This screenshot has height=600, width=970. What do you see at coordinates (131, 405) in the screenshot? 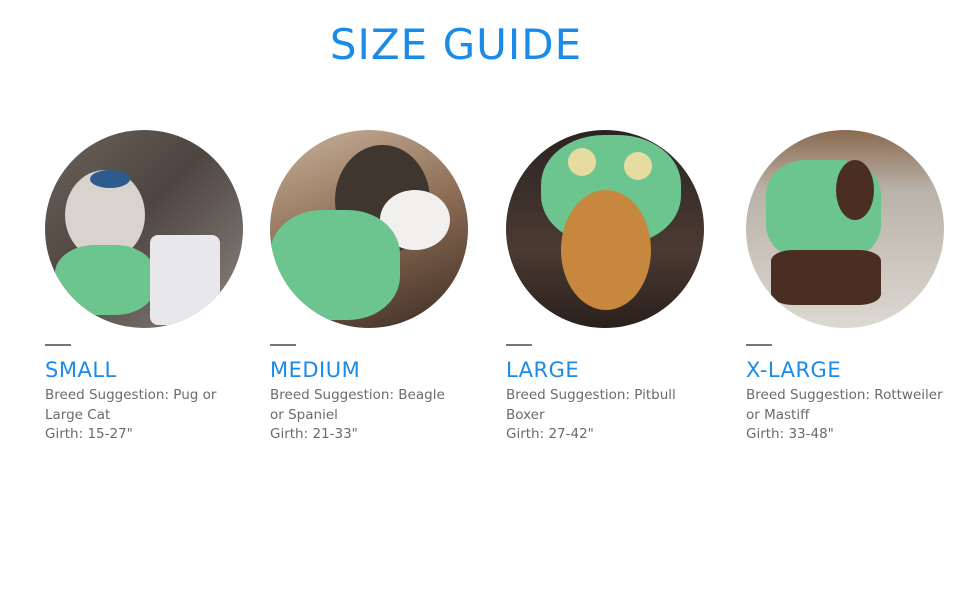
I see `breed-suggestion: Breed Suggestion: Pug or Large Cat` at bounding box center [131, 405].